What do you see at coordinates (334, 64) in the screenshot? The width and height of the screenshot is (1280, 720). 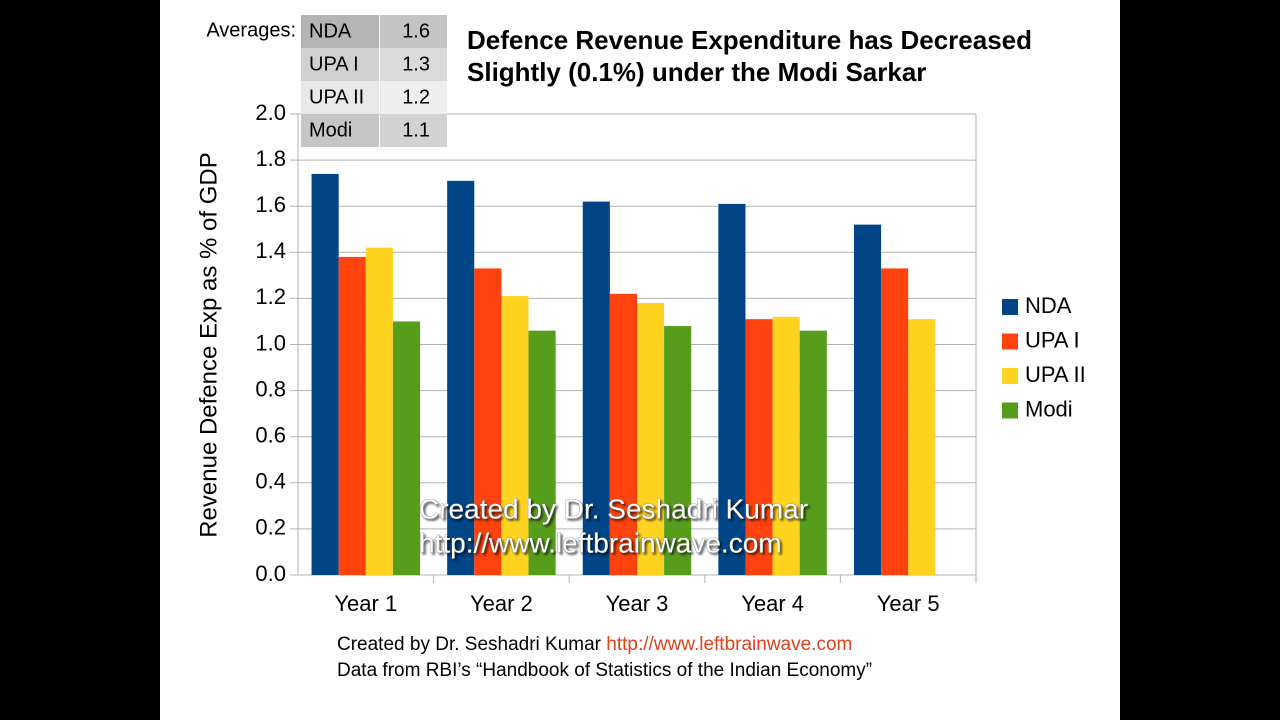 I see `table-label: UPA I` at bounding box center [334, 64].